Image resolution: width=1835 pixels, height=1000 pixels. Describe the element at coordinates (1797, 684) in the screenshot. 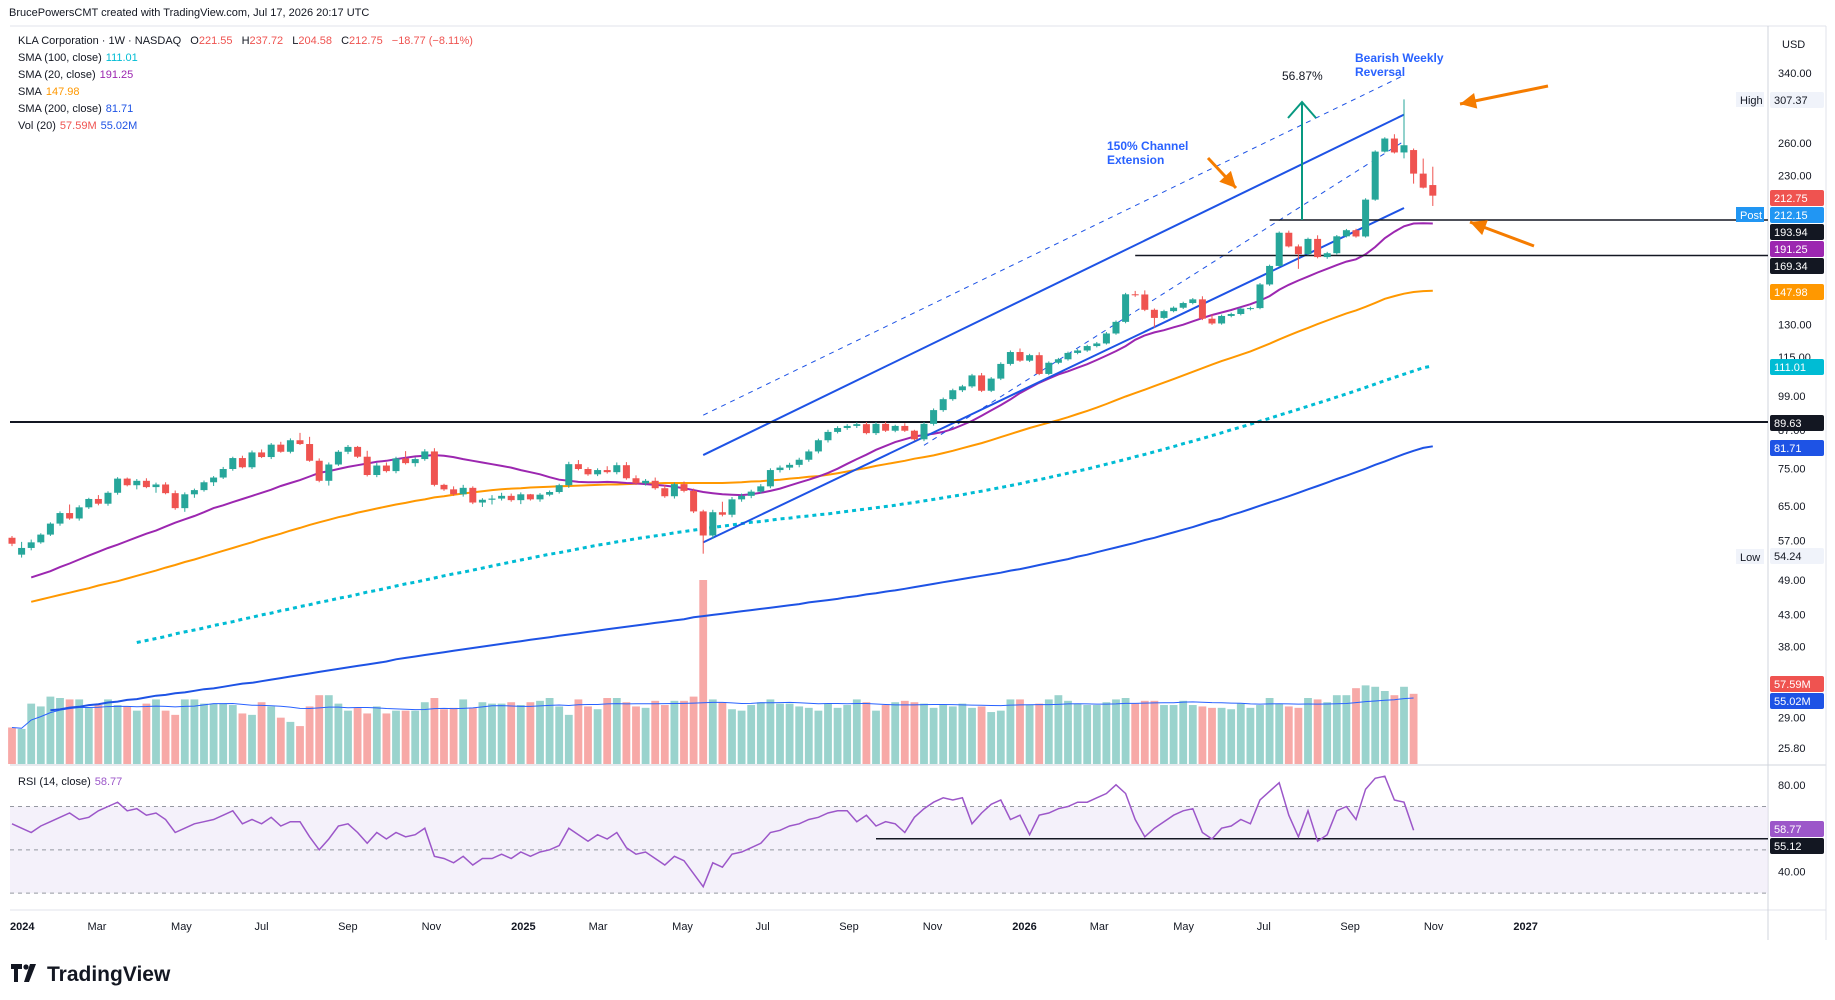

I see `volume-price-label` at that location.